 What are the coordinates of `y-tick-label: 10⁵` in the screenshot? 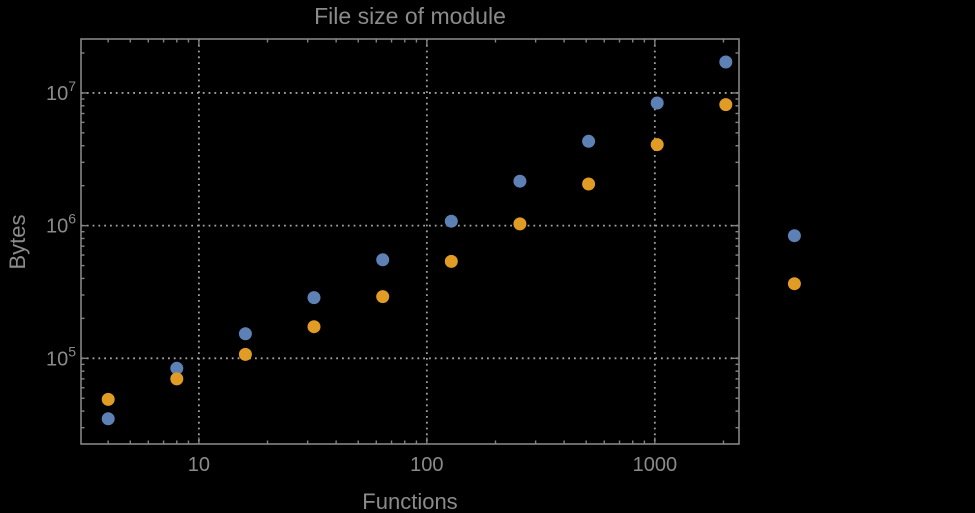 It's located at (61, 356).